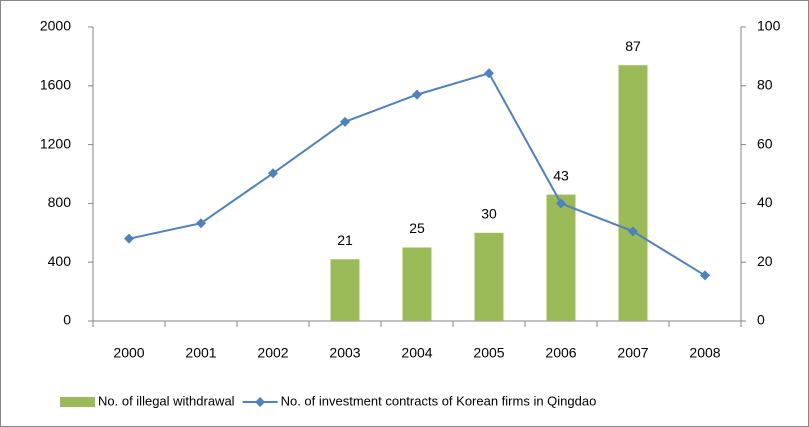  What do you see at coordinates (77, 402) in the screenshot?
I see `legend-swatch` at bounding box center [77, 402].